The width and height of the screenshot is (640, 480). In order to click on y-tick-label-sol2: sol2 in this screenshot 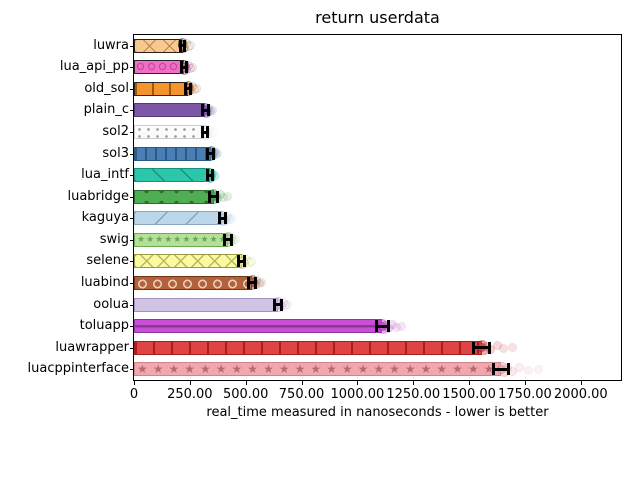, I will do `click(115, 132)`.